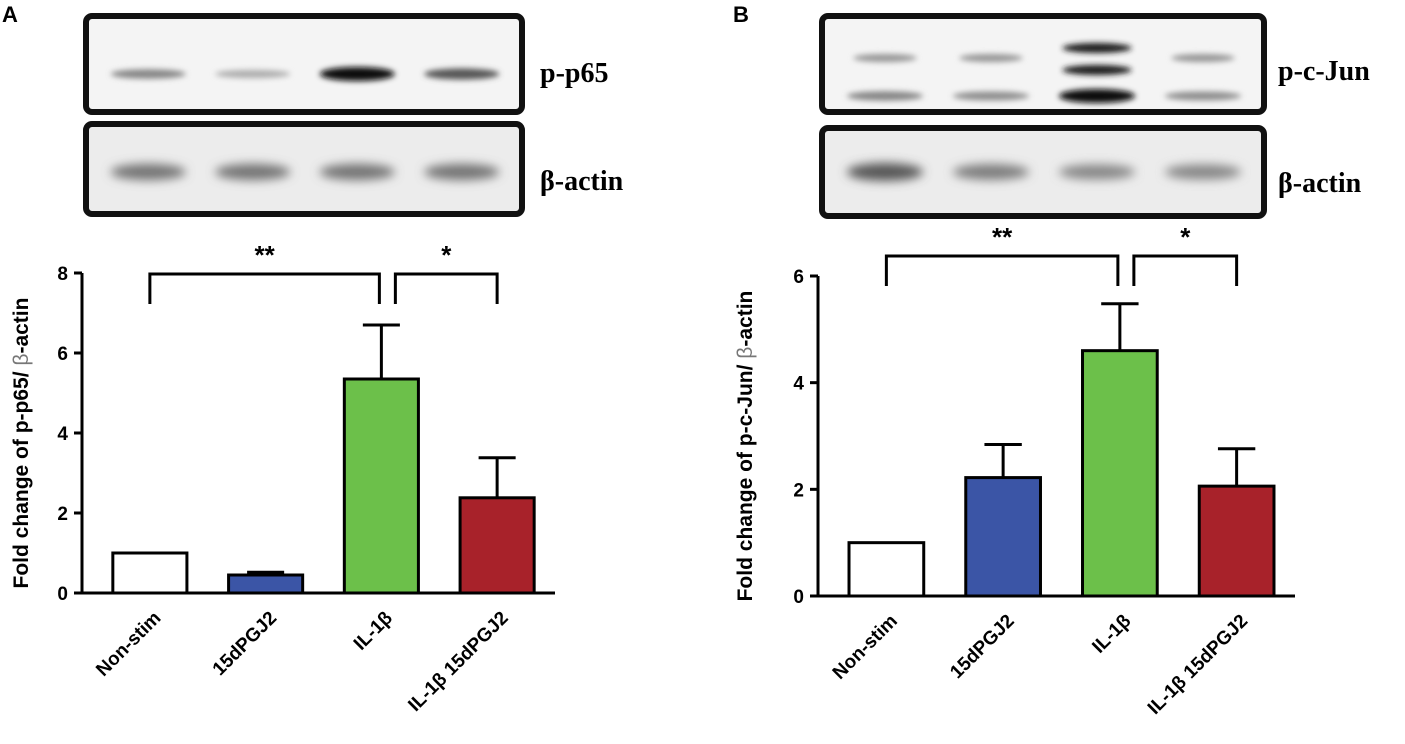  Describe the element at coordinates (62, 274) in the screenshot. I see `y-tick-label: 8` at that location.